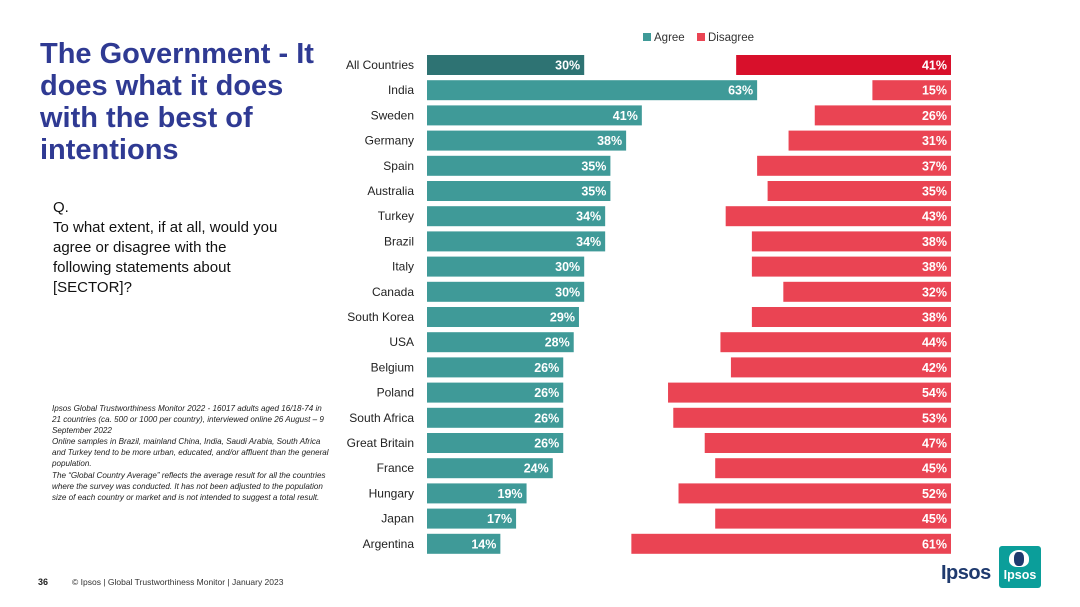 The image size is (1080, 607). What do you see at coordinates (966, 573) in the screenshot?
I see `ipsos-wordmark: Ipsos` at bounding box center [966, 573].